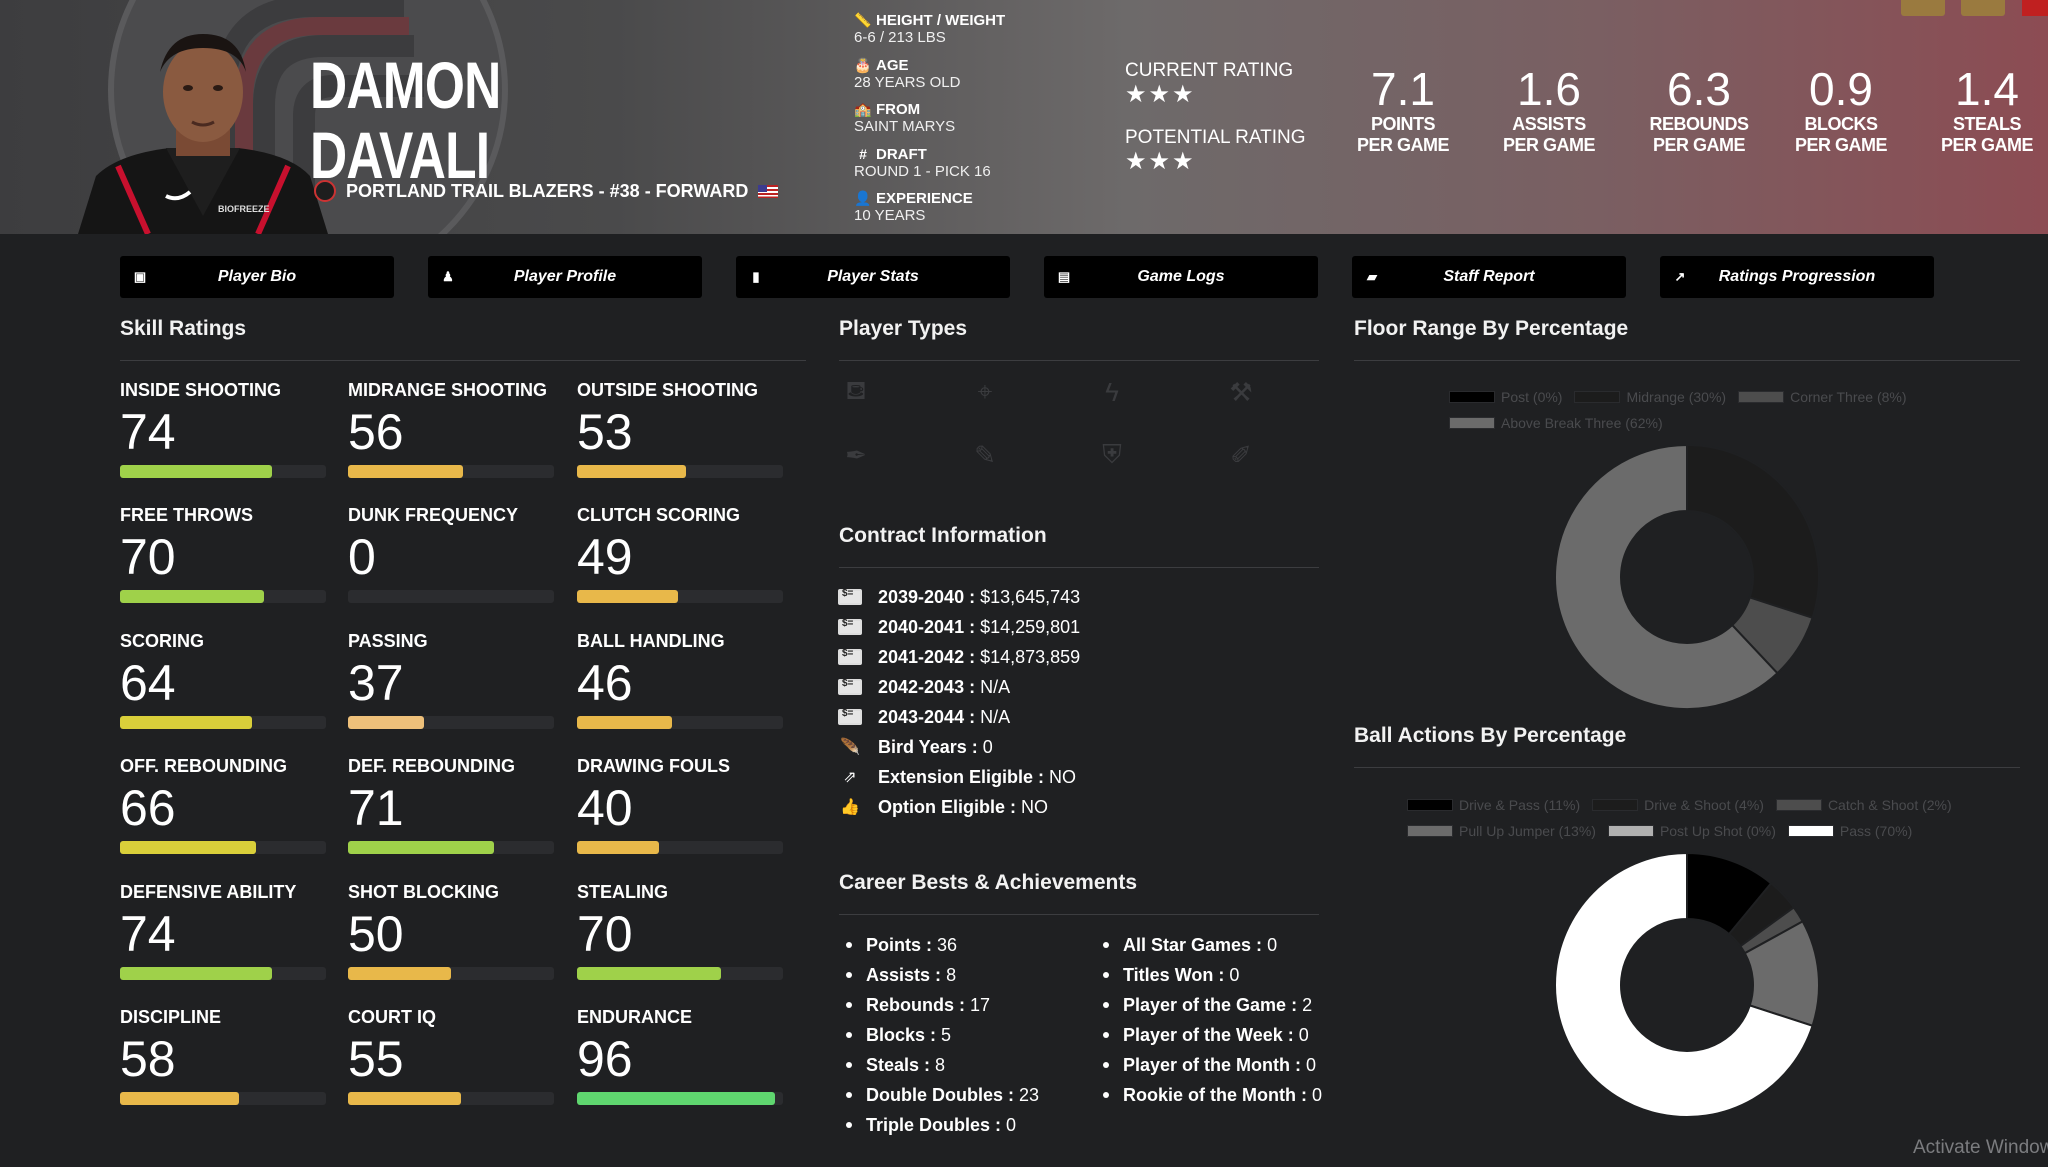  What do you see at coordinates (959, 807) in the screenshot?
I see `contract-row: 👍 Option Eligible : NO` at bounding box center [959, 807].